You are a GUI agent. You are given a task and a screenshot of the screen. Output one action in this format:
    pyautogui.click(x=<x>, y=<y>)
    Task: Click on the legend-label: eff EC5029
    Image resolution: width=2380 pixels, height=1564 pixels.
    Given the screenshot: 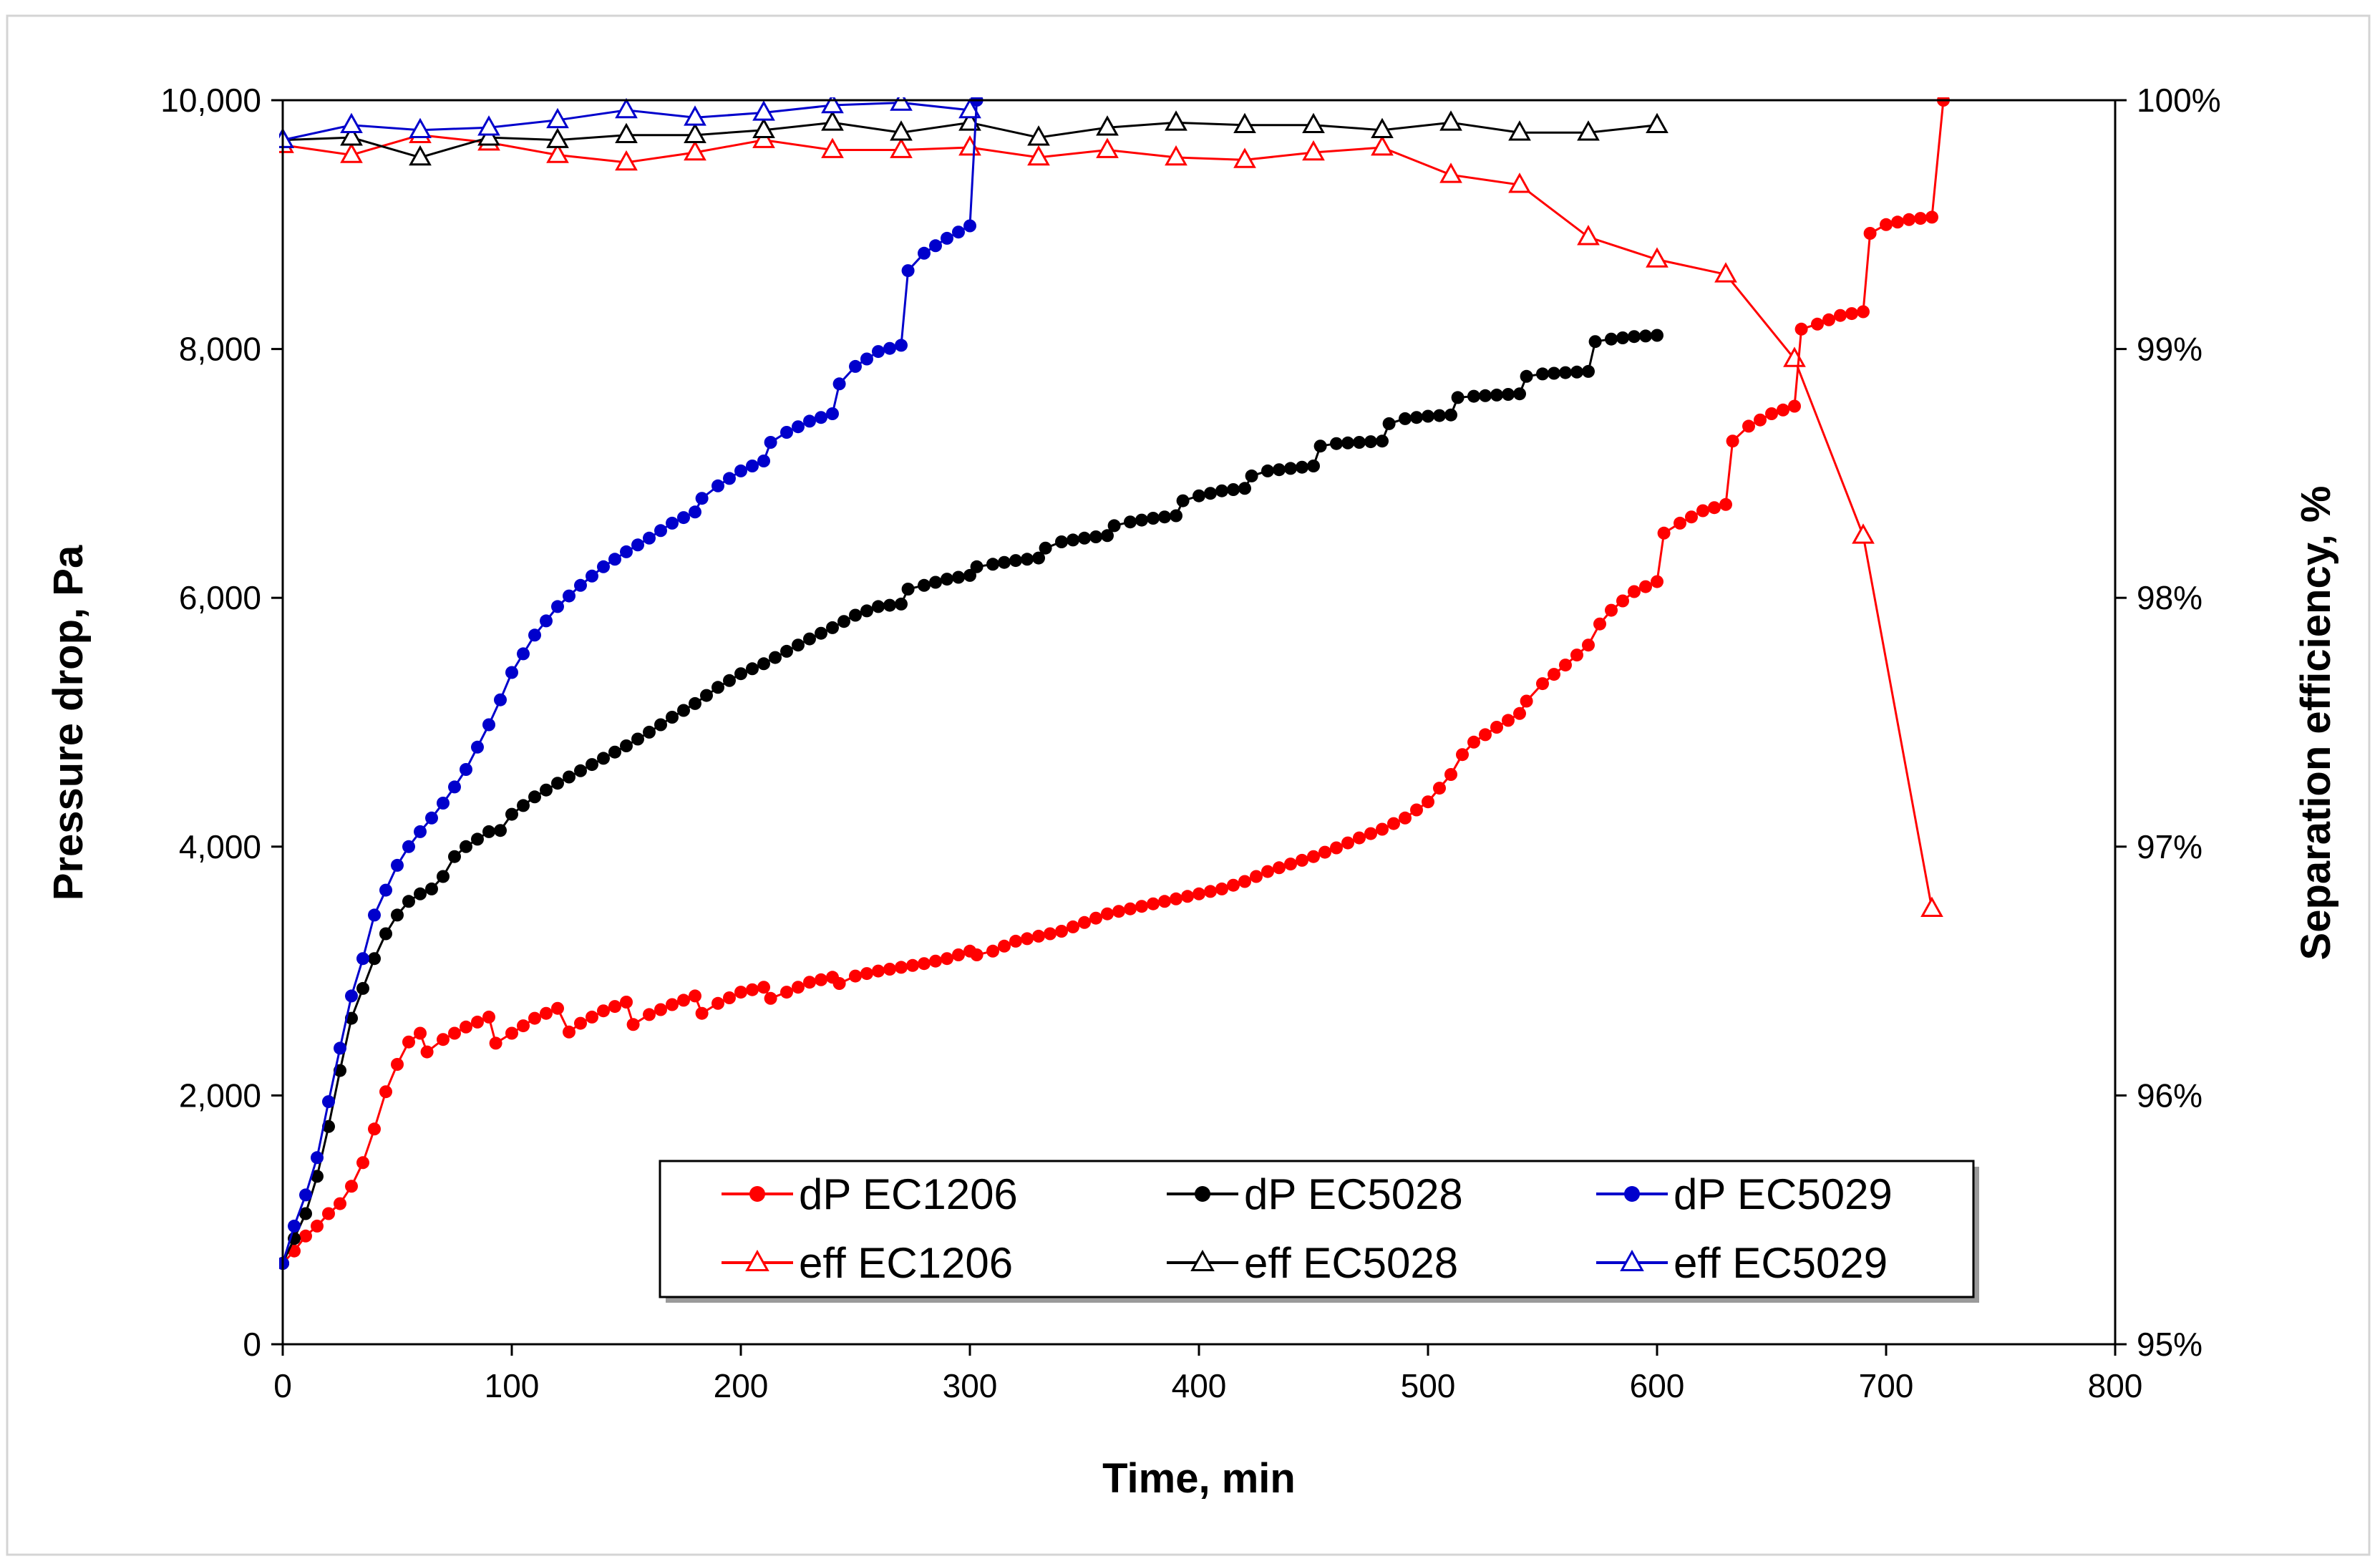 What is the action you would take?
    pyautogui.click(x=1781, y=1263)
    